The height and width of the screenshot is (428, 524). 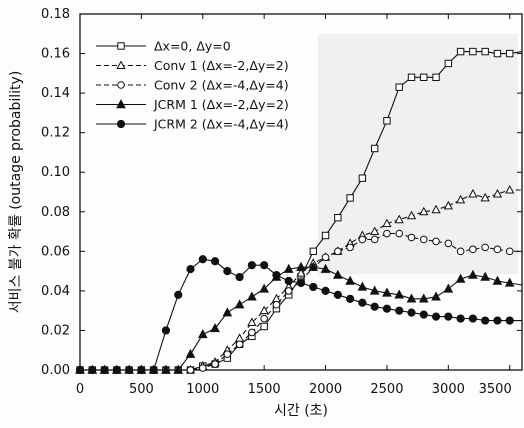 What do you see at coordinates (55, 172) in the screenshot?
I see `y-tick-label: 0.10` at bounding box center [55, 172].